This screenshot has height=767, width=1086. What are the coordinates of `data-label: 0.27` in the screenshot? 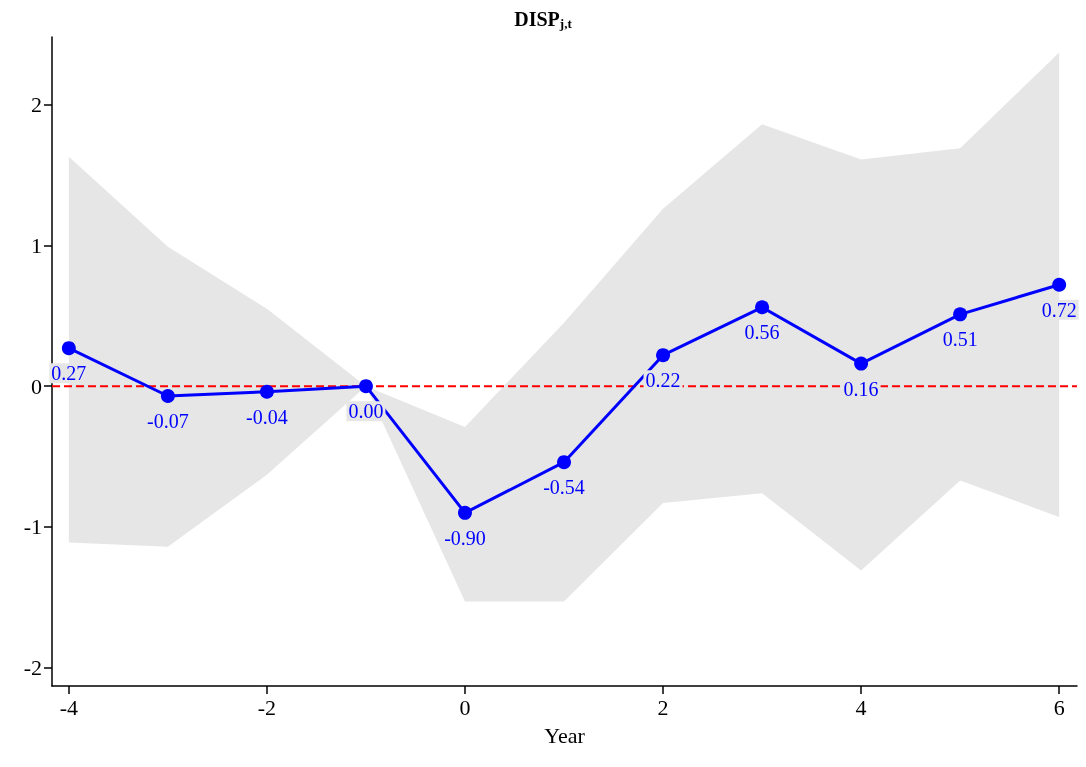 It's located at (69, 373).